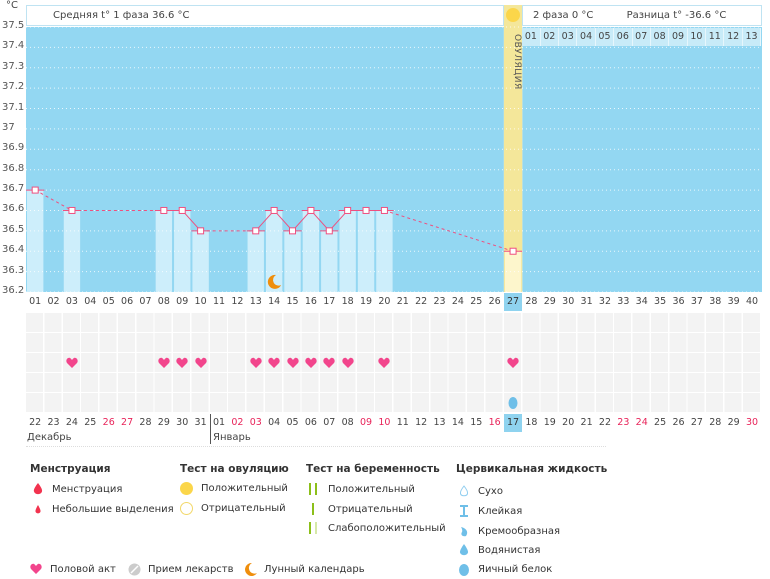 The height and width of the screenshot is (579, 770). I want to click on calendar-date: 03, so click(255, 422).